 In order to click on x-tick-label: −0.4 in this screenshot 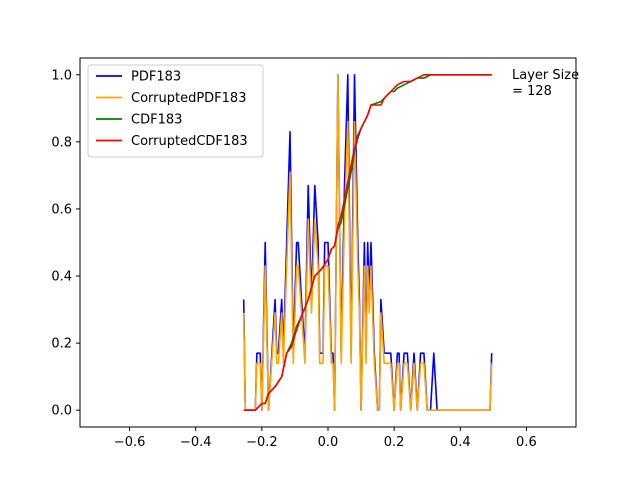, I will do `click(196, 442)`.